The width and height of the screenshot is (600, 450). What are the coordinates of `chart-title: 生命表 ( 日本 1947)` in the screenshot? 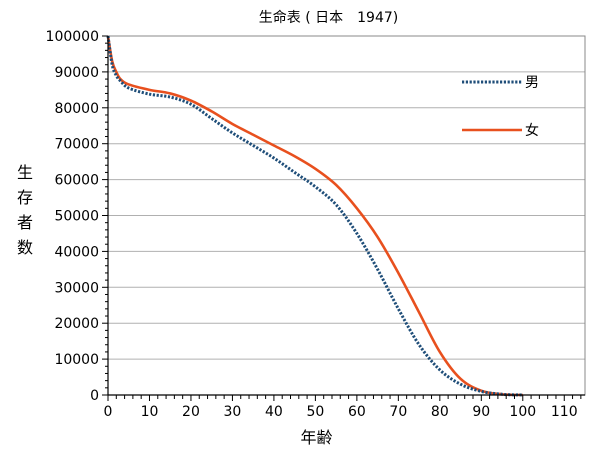 It's located at (328, 17).